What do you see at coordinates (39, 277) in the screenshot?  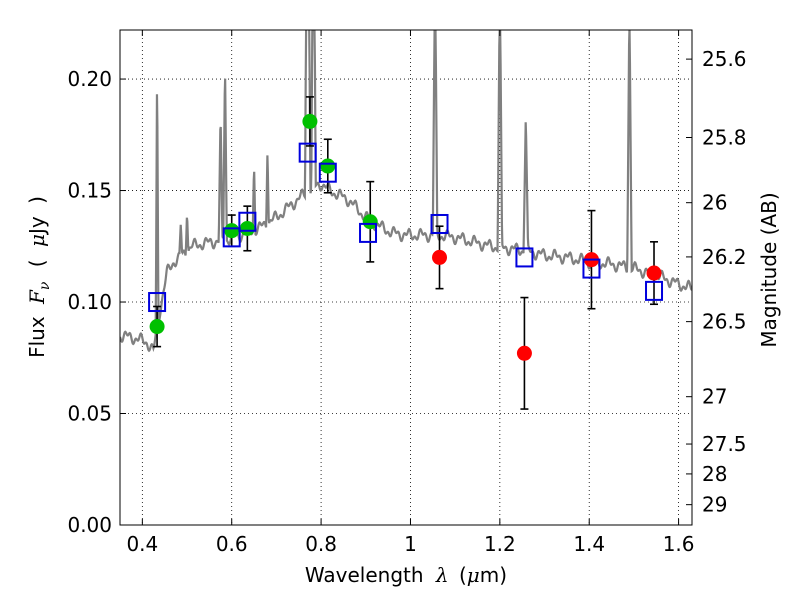 I see `y-axis-title: Flux Fν ( μJy )` at bounding box center [39, 277].